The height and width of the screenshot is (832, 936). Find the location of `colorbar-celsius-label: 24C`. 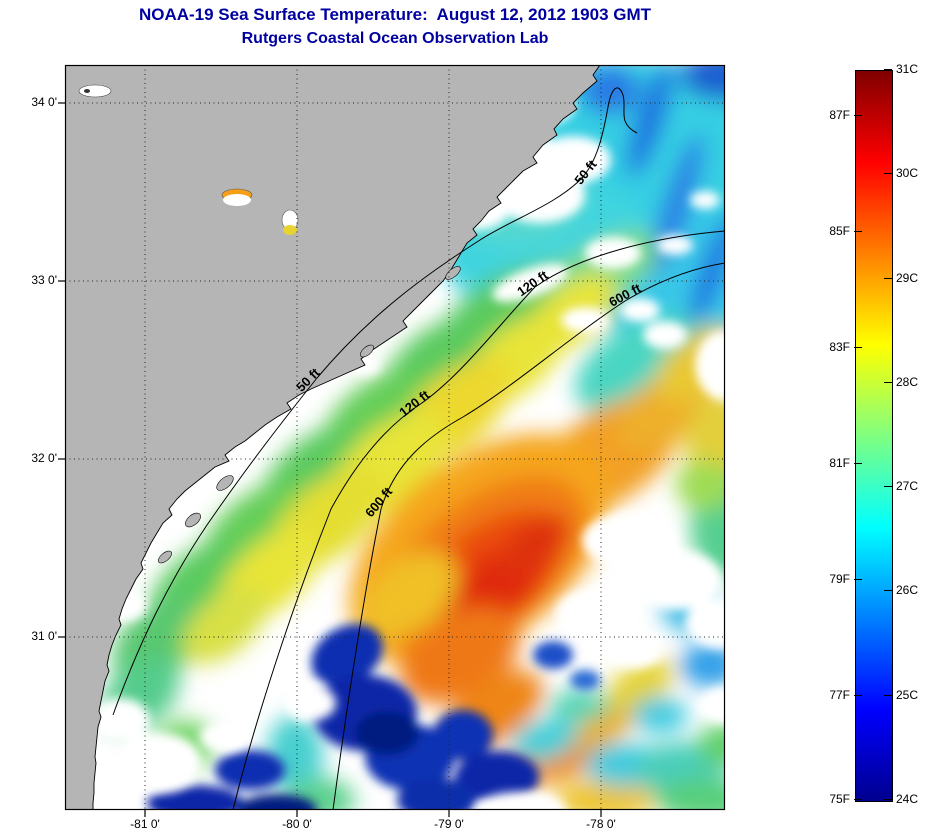

colorbar-celsius-label: 24C is located at coordinates (910, 799).